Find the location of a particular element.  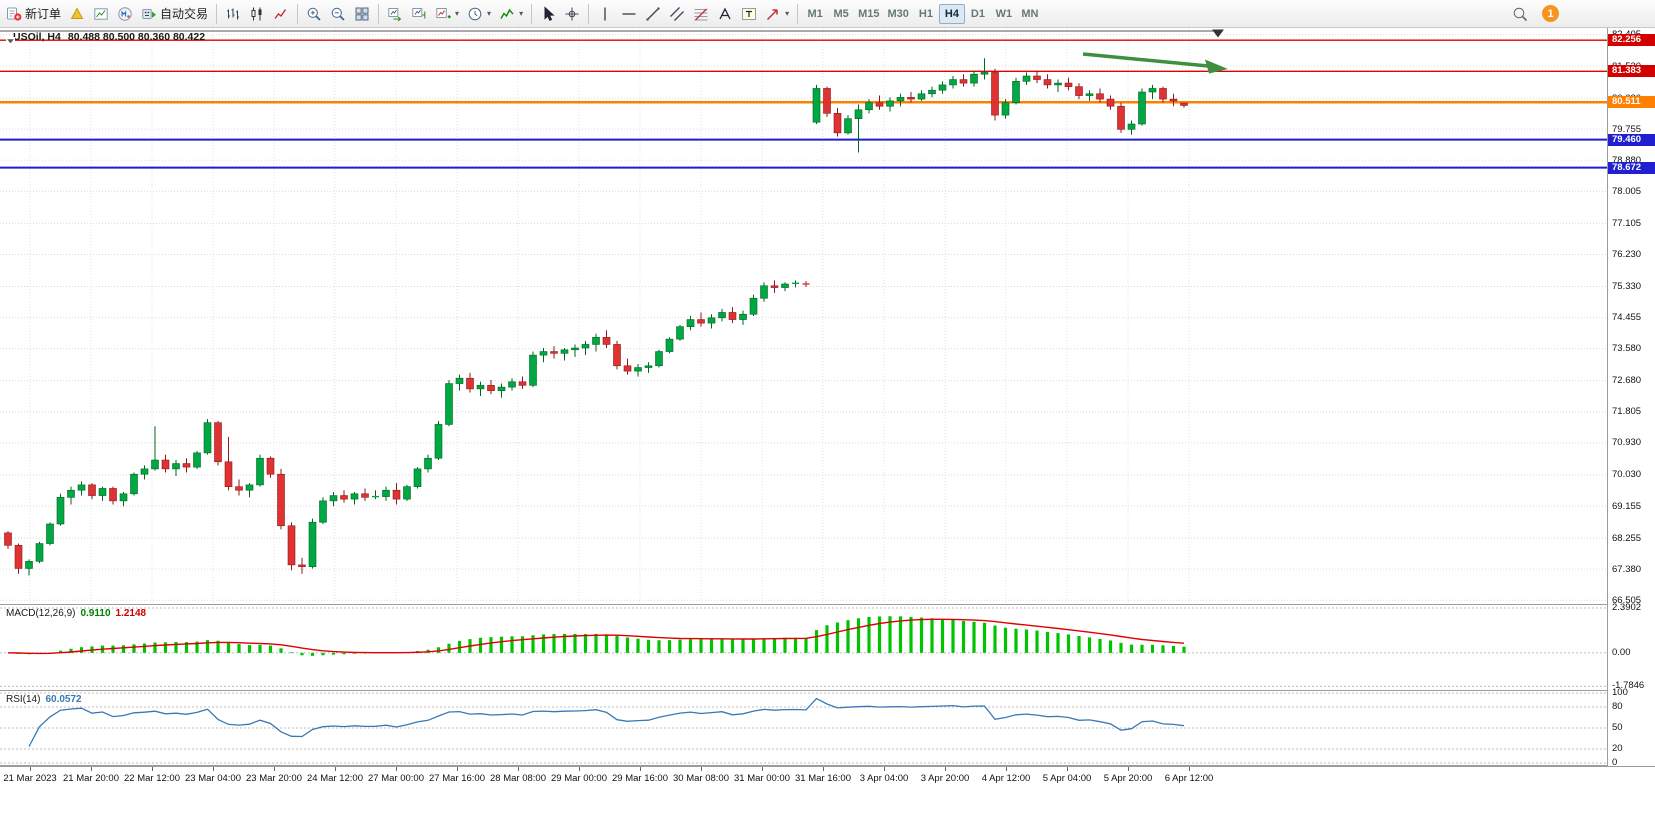

arrows-tool-icon is located at coordinates (773, 14).